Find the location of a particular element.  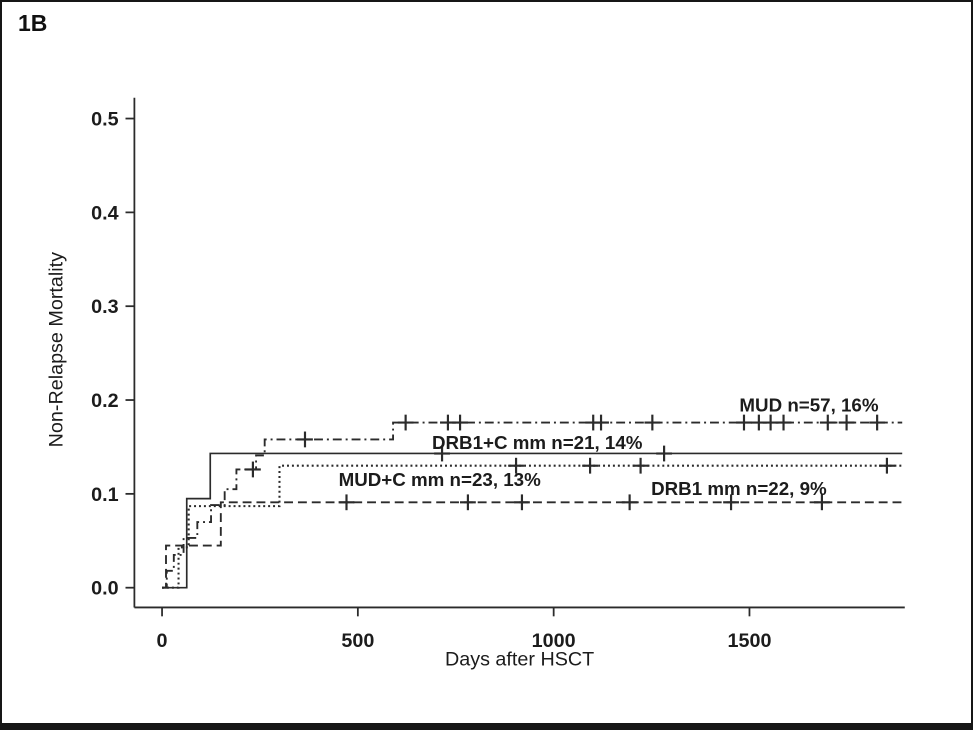

y-axis-title: Non-Relapse Mortality is located at coordinates (56, 350).